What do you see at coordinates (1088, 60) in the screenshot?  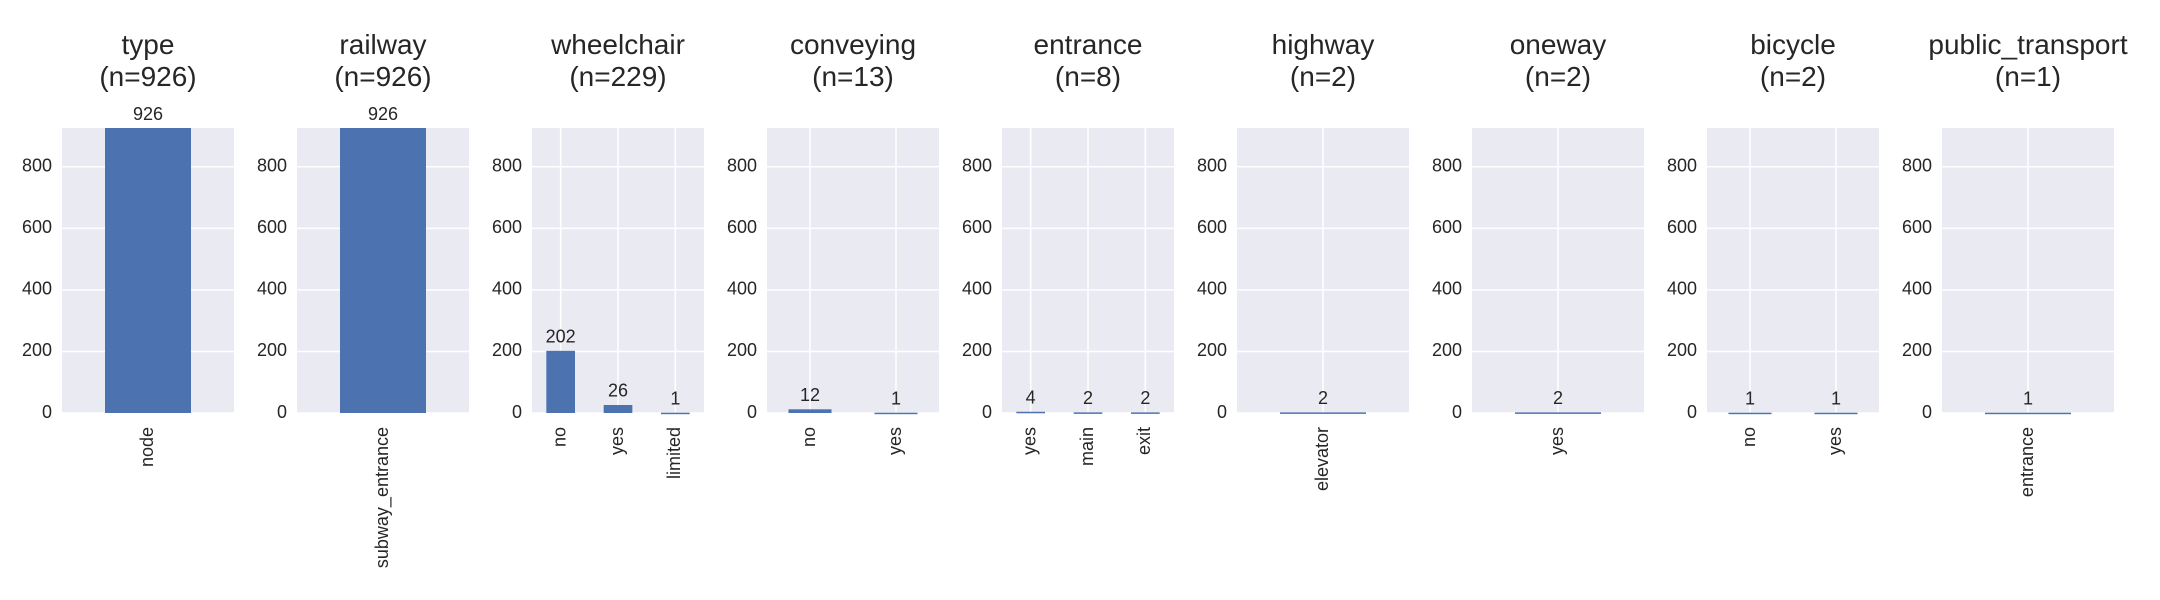 I see `chart-title: entrance (n=8)` at bounding box center [1088, 60].